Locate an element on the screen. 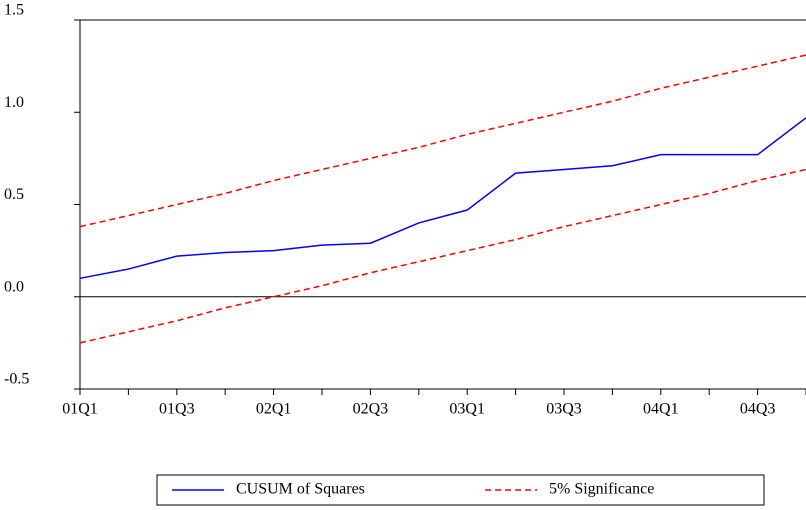 This screenshot has height=510, width=806. x-tick-label: 01Q1 is located at coordinates (80, 409).